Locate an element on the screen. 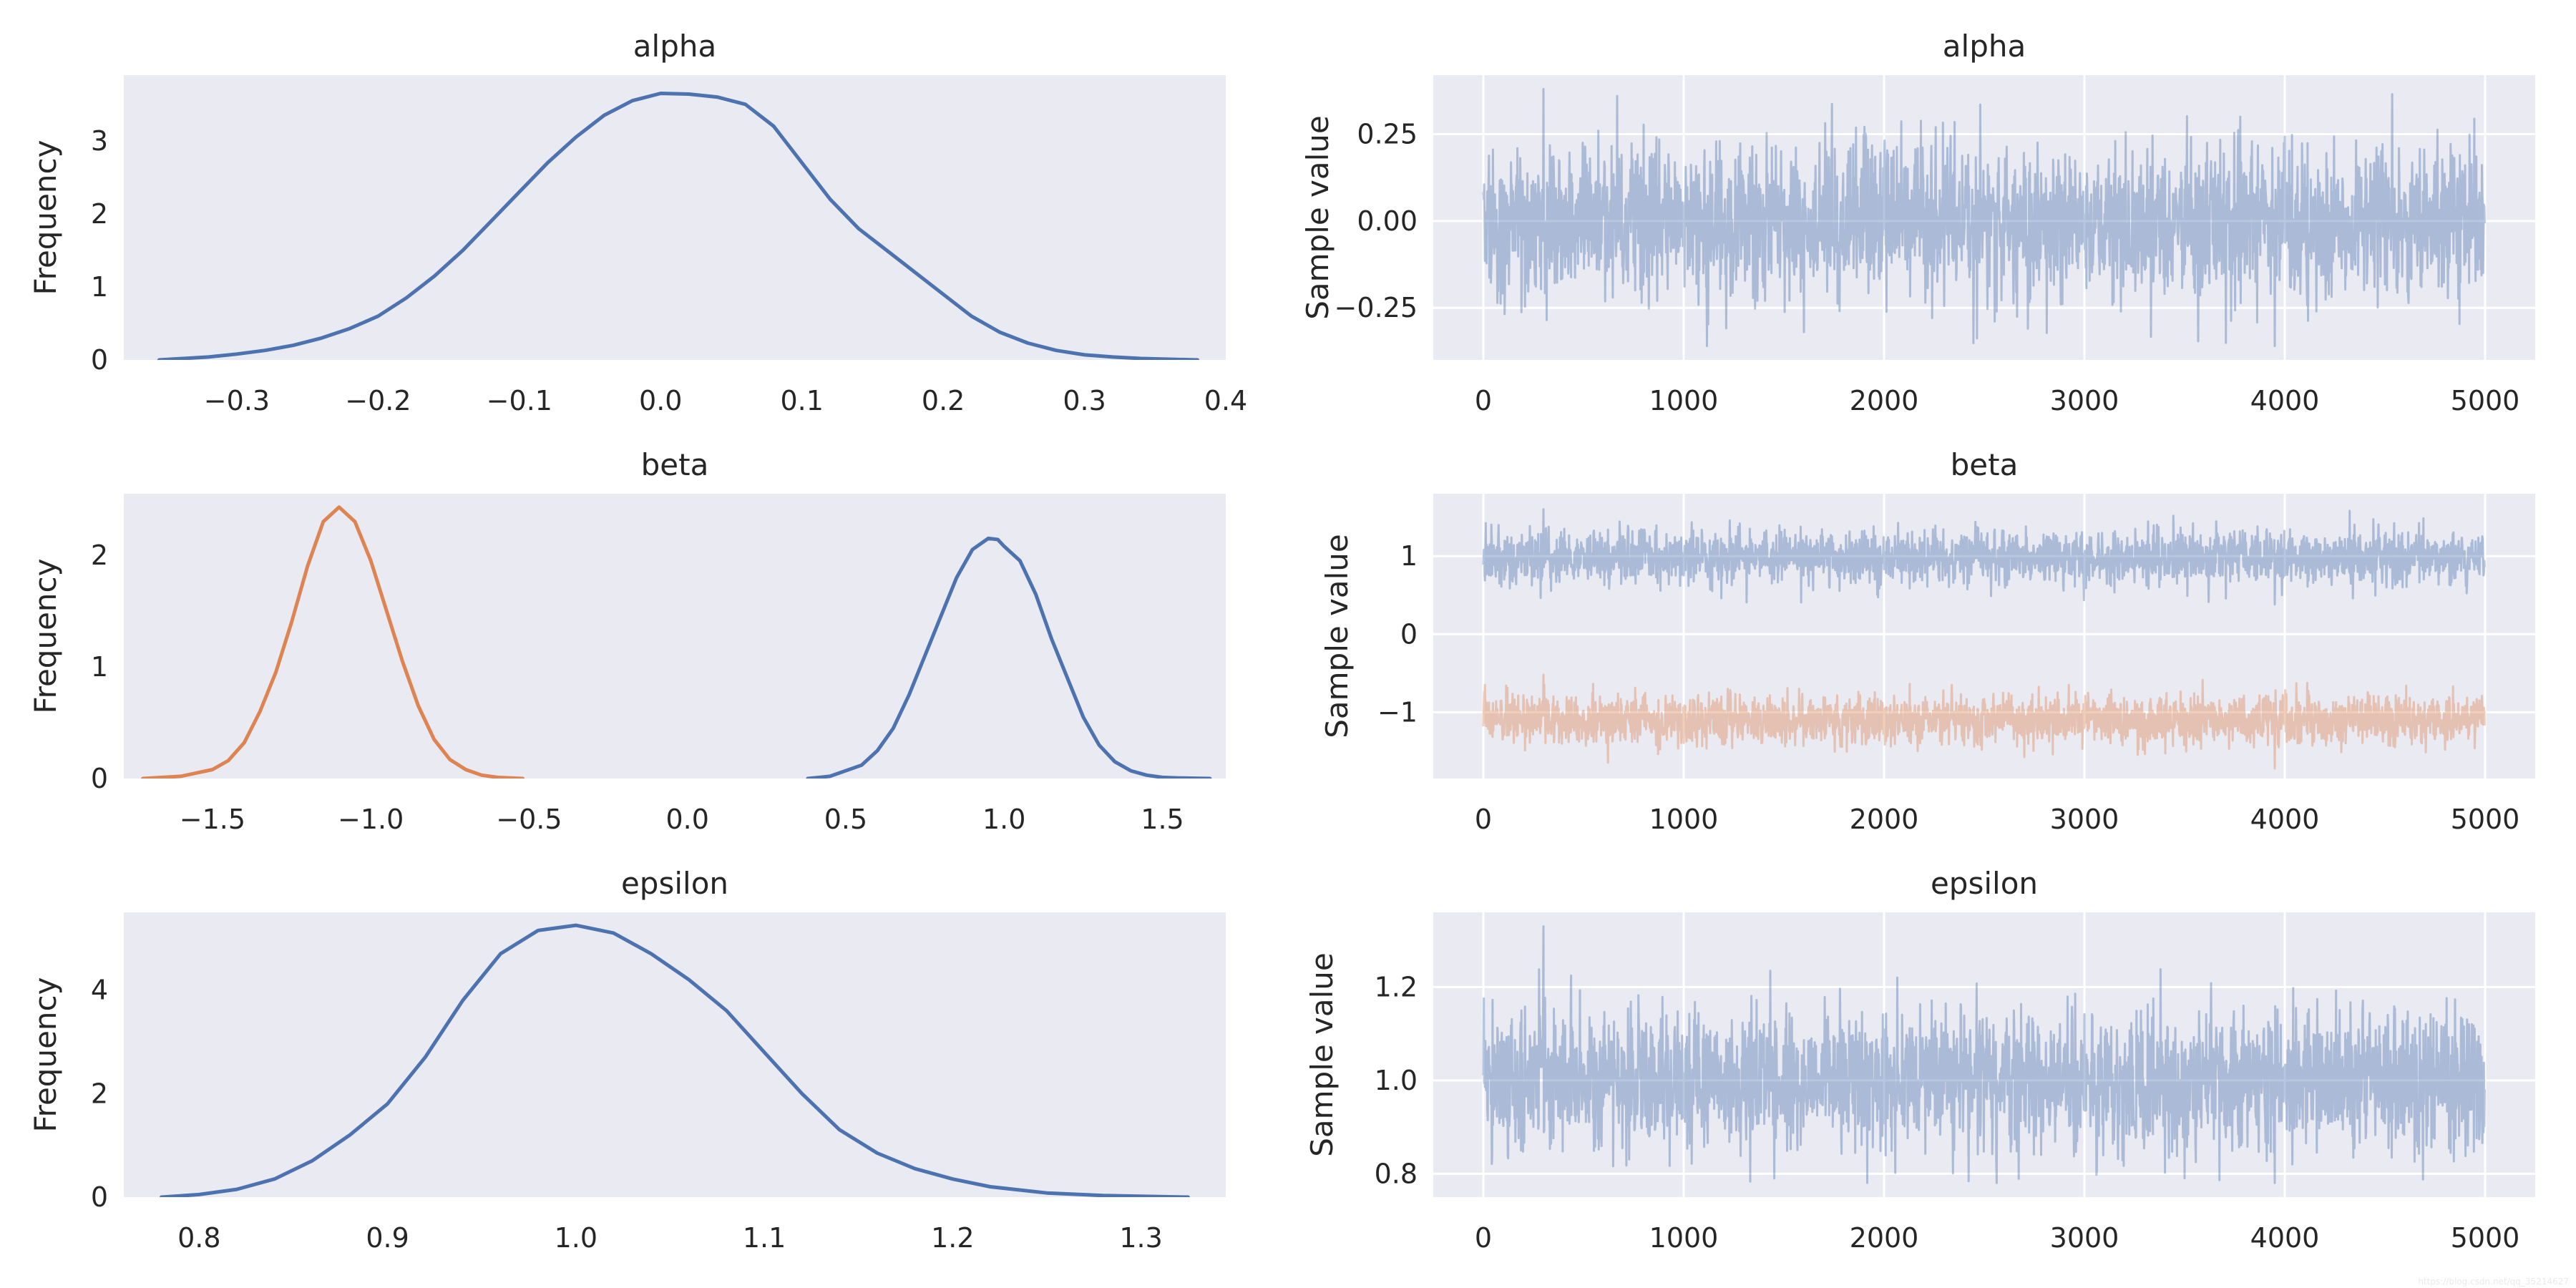 The image size is (2576, 1288). epsilon_kde-plot-area is located at coordinates (675, 1060).